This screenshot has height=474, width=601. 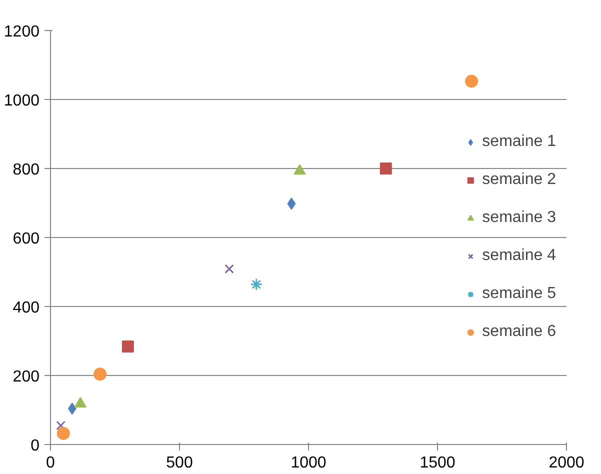 What do you see at coordinates (26, 377) in the screenshot?
I see `y-tick-label: 200` at bounding box center [26, 377].